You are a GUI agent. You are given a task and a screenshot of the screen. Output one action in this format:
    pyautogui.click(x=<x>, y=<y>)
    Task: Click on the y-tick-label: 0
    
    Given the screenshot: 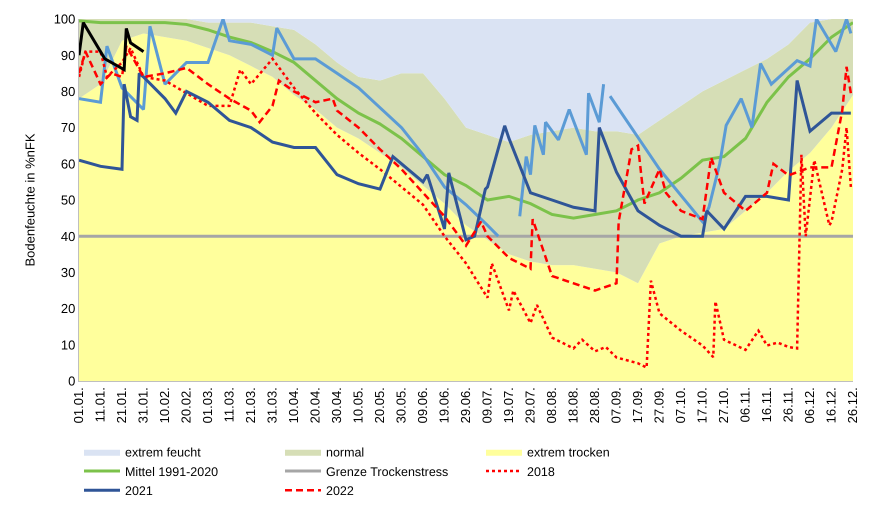 What is the action you would take?
    pyautogui.click(x=72, y=381)
    